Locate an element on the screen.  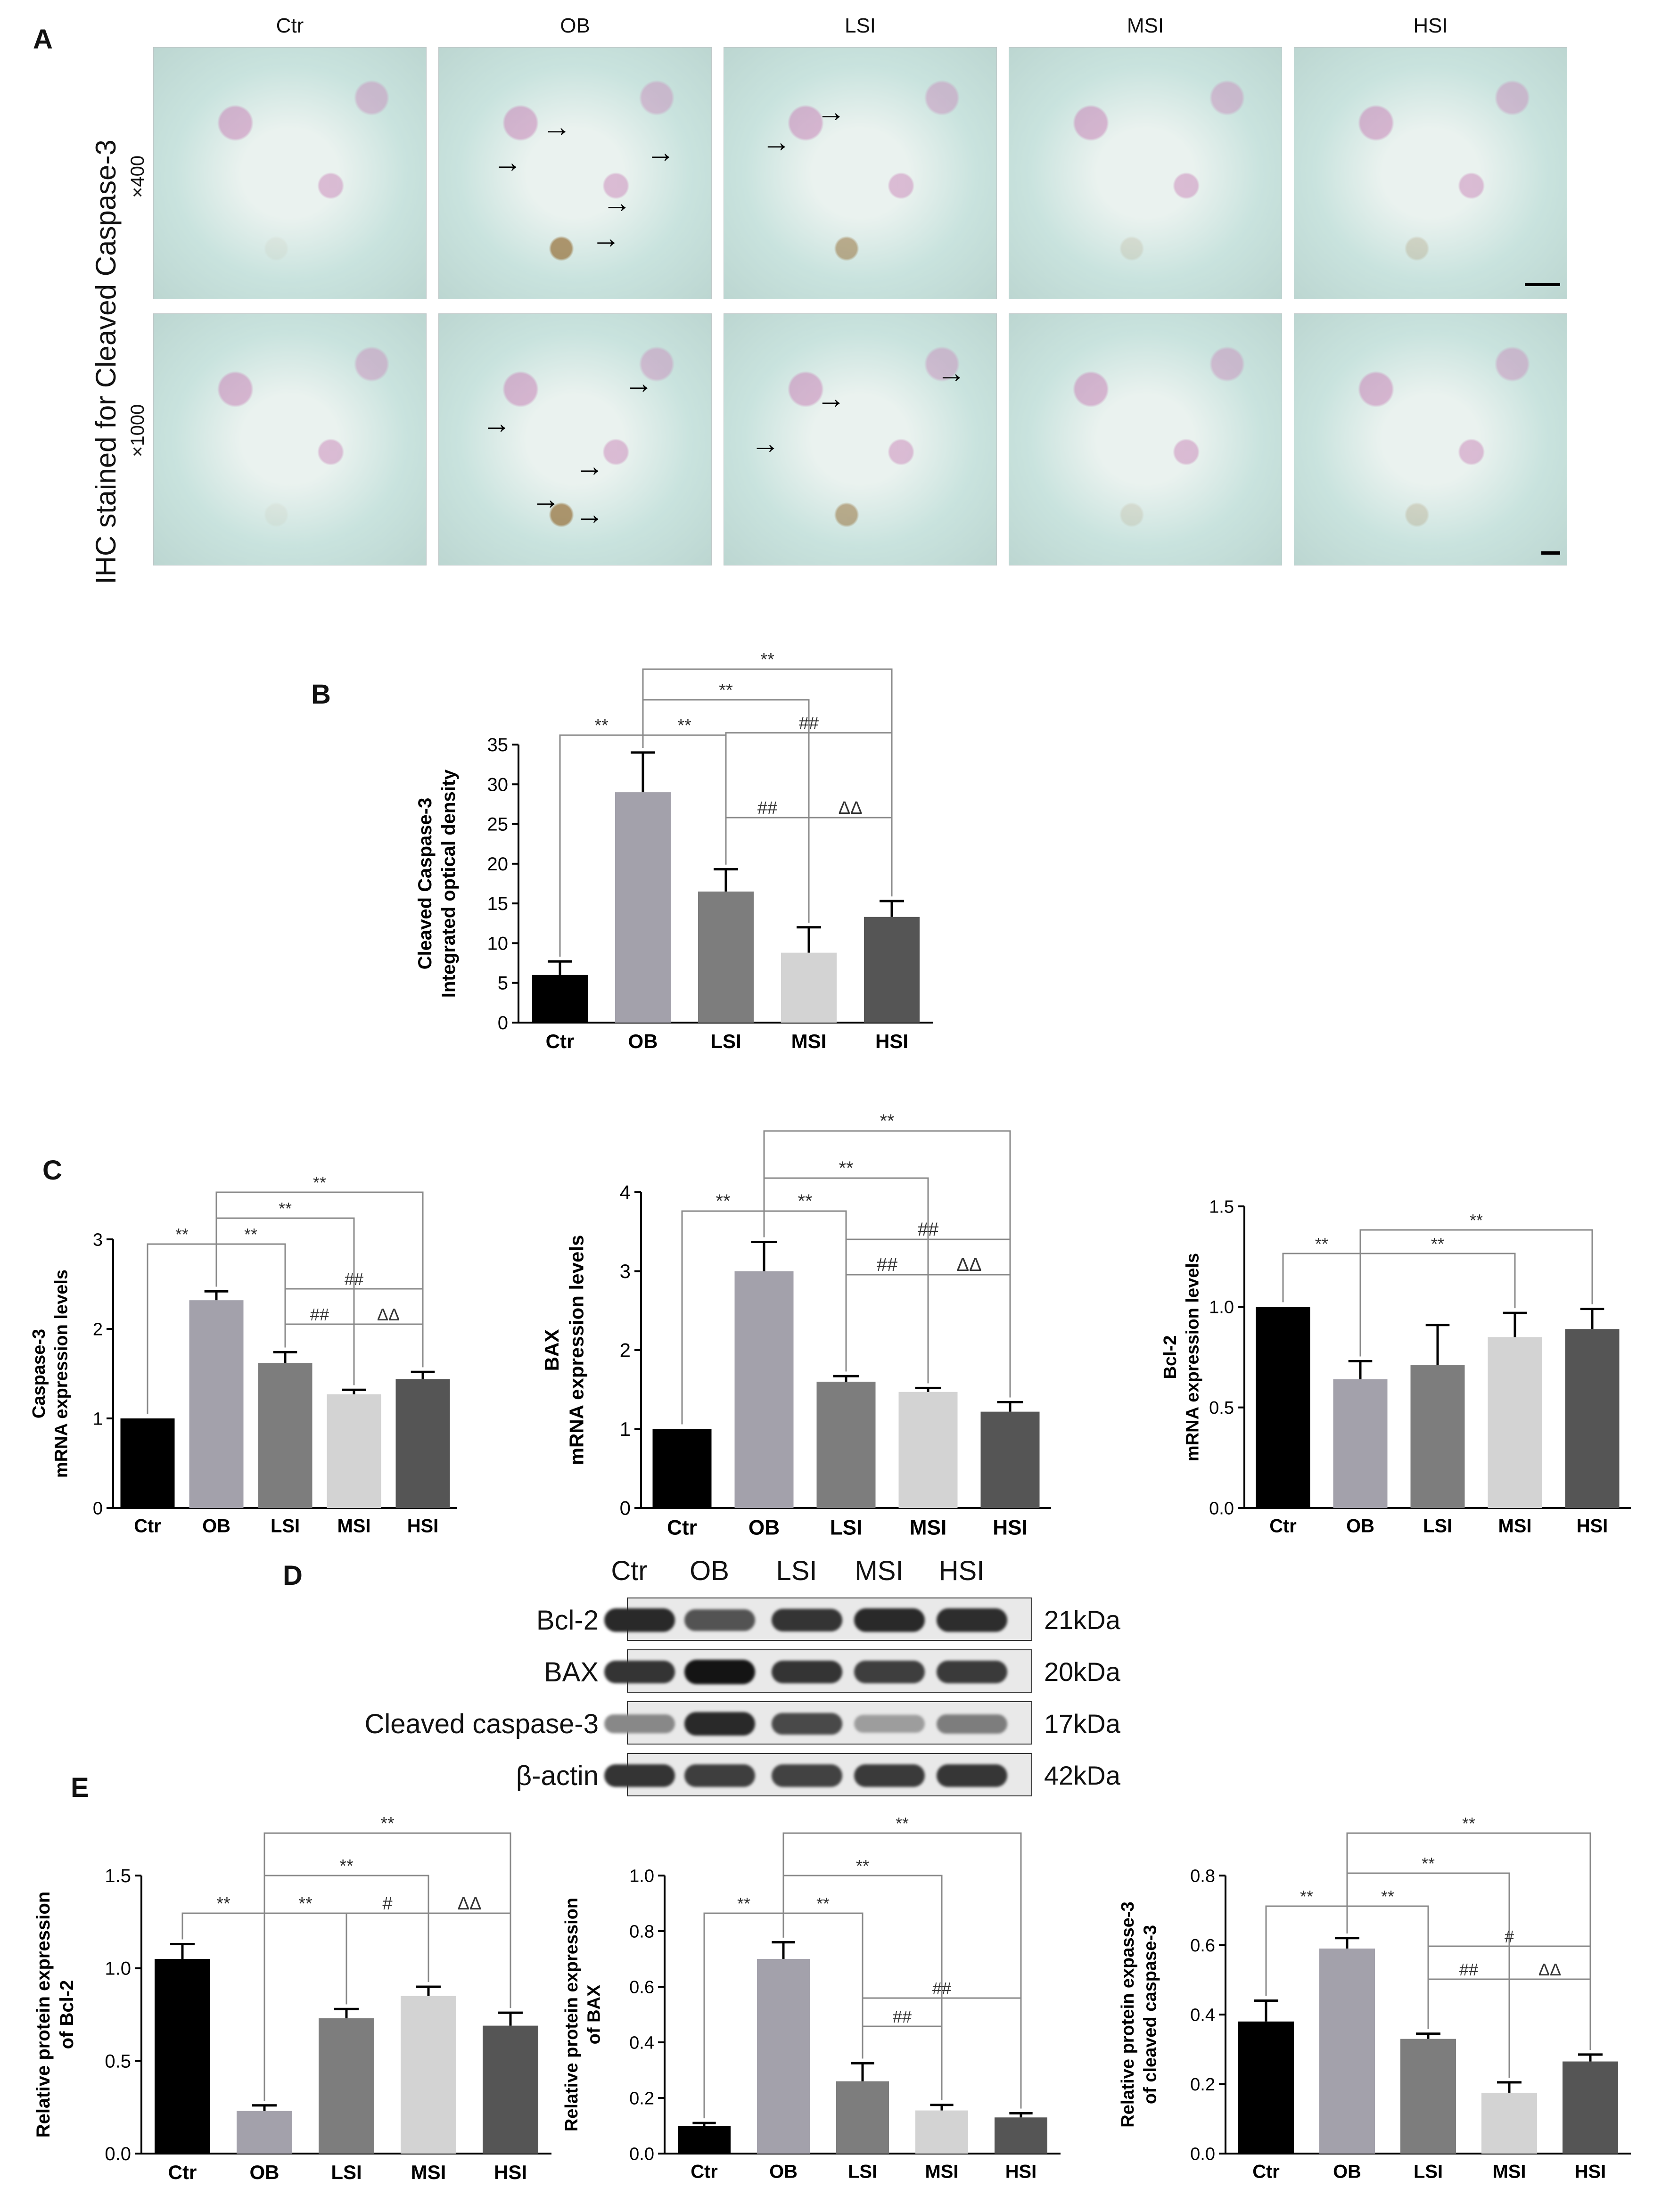
y-tick-label: 35 is located at coordinates (498, 745).